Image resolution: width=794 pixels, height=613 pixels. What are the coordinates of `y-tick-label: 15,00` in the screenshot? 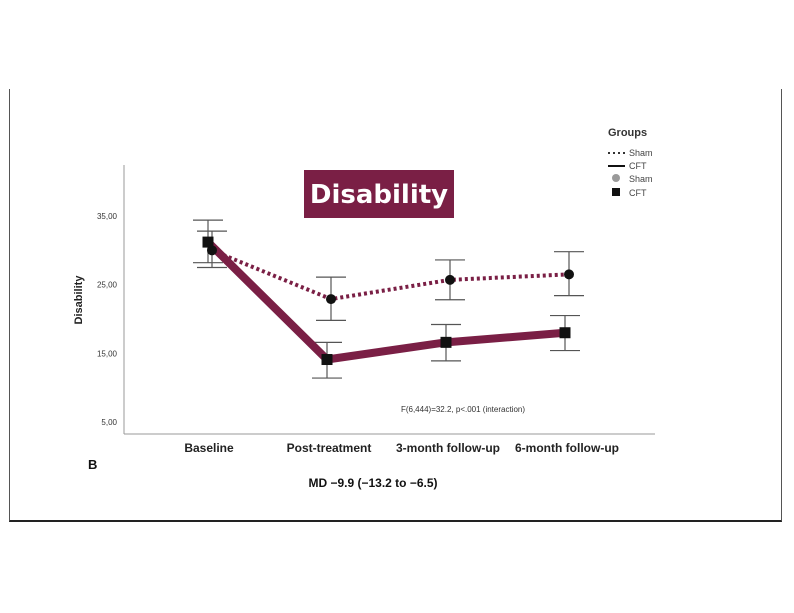 It's located at (107, 353).